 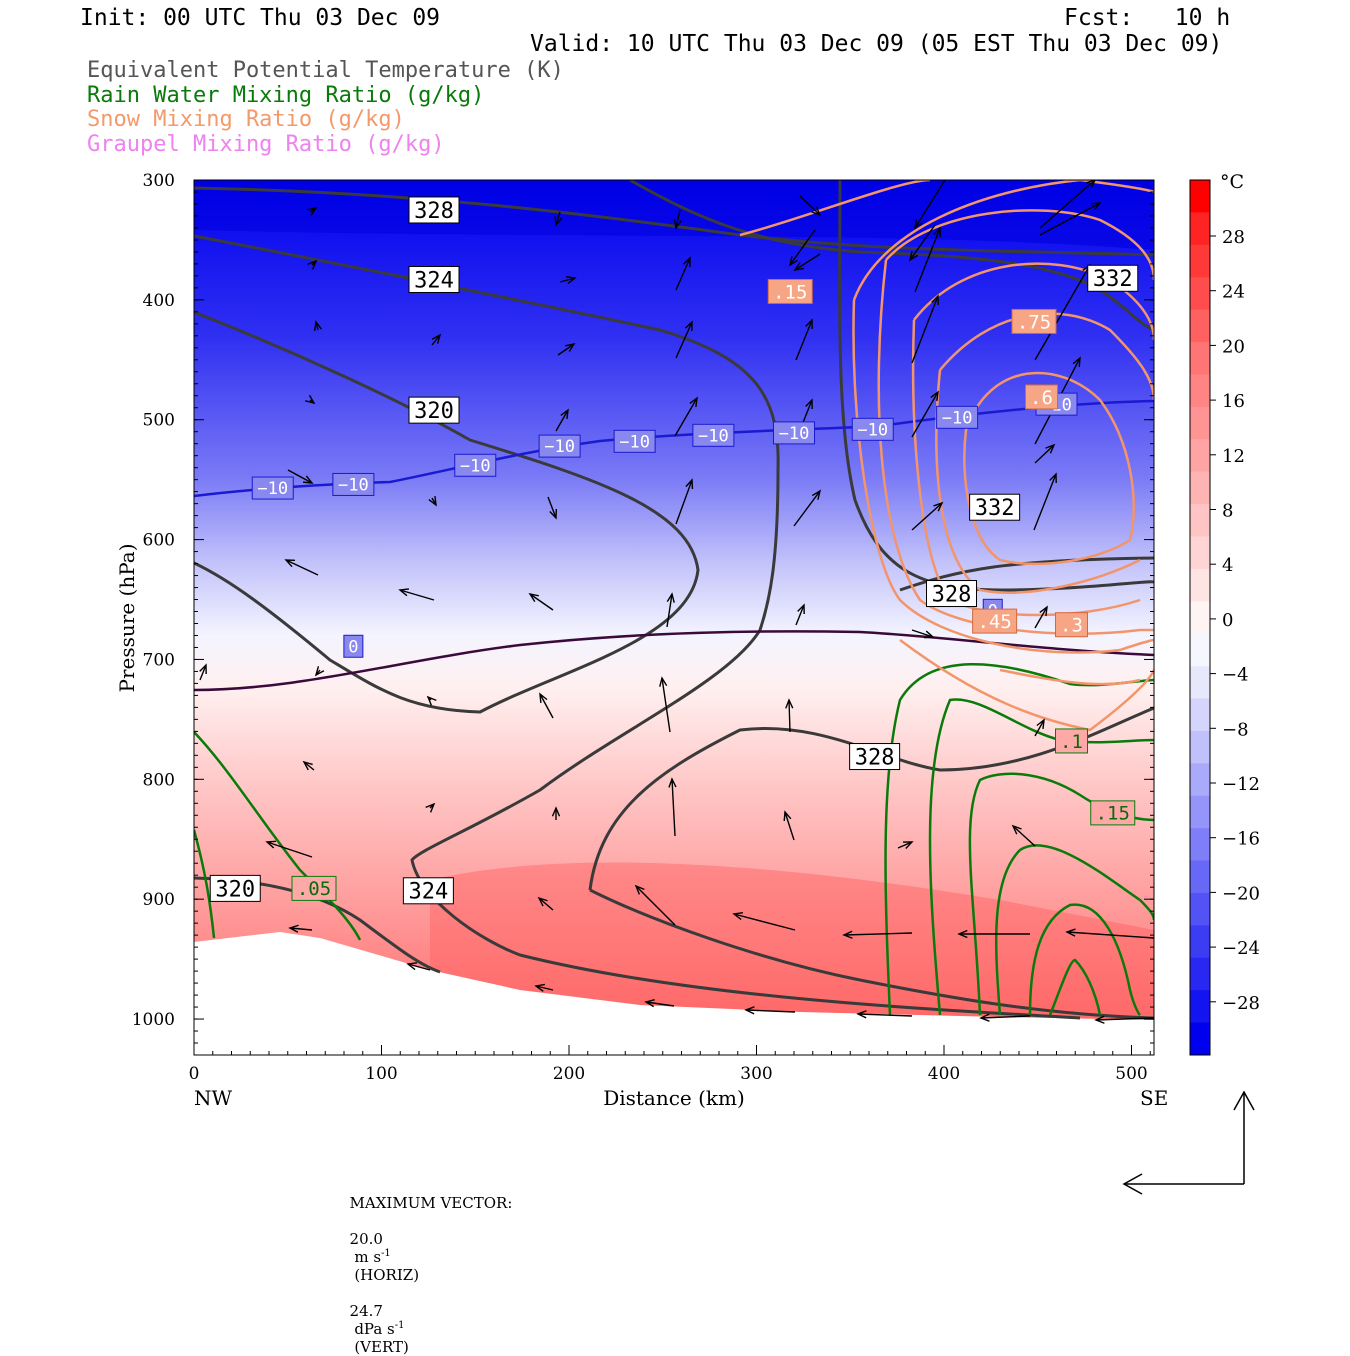 What do you see at coordinates (399, 1325) in the screenshot?
I see `vert-exp: -1` at bounding box center [399, 1325].